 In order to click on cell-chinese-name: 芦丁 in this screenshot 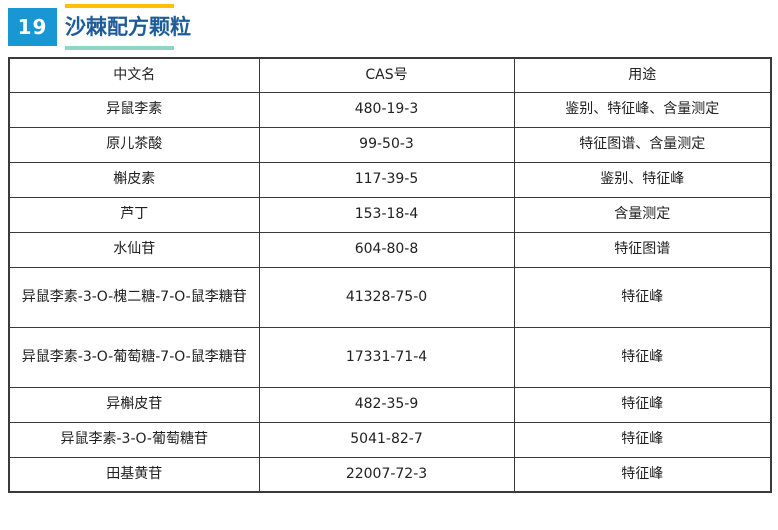, I will do `click(134, 214)`.